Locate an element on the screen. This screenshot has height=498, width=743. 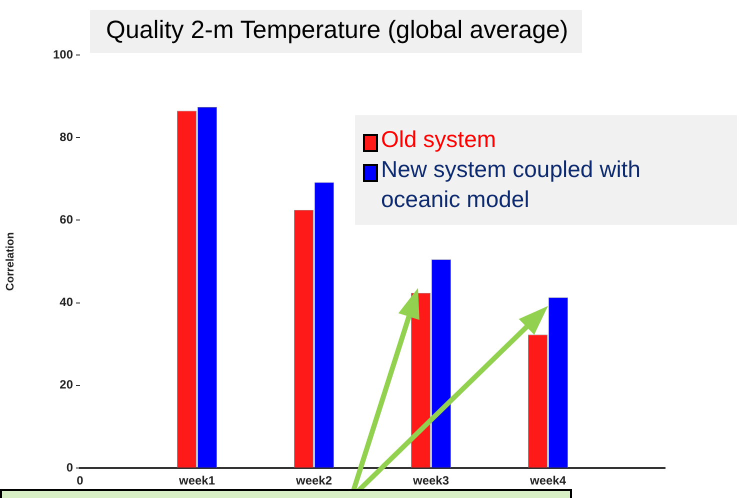
y-tick-label: 60 is located at coordinates (67, 219).